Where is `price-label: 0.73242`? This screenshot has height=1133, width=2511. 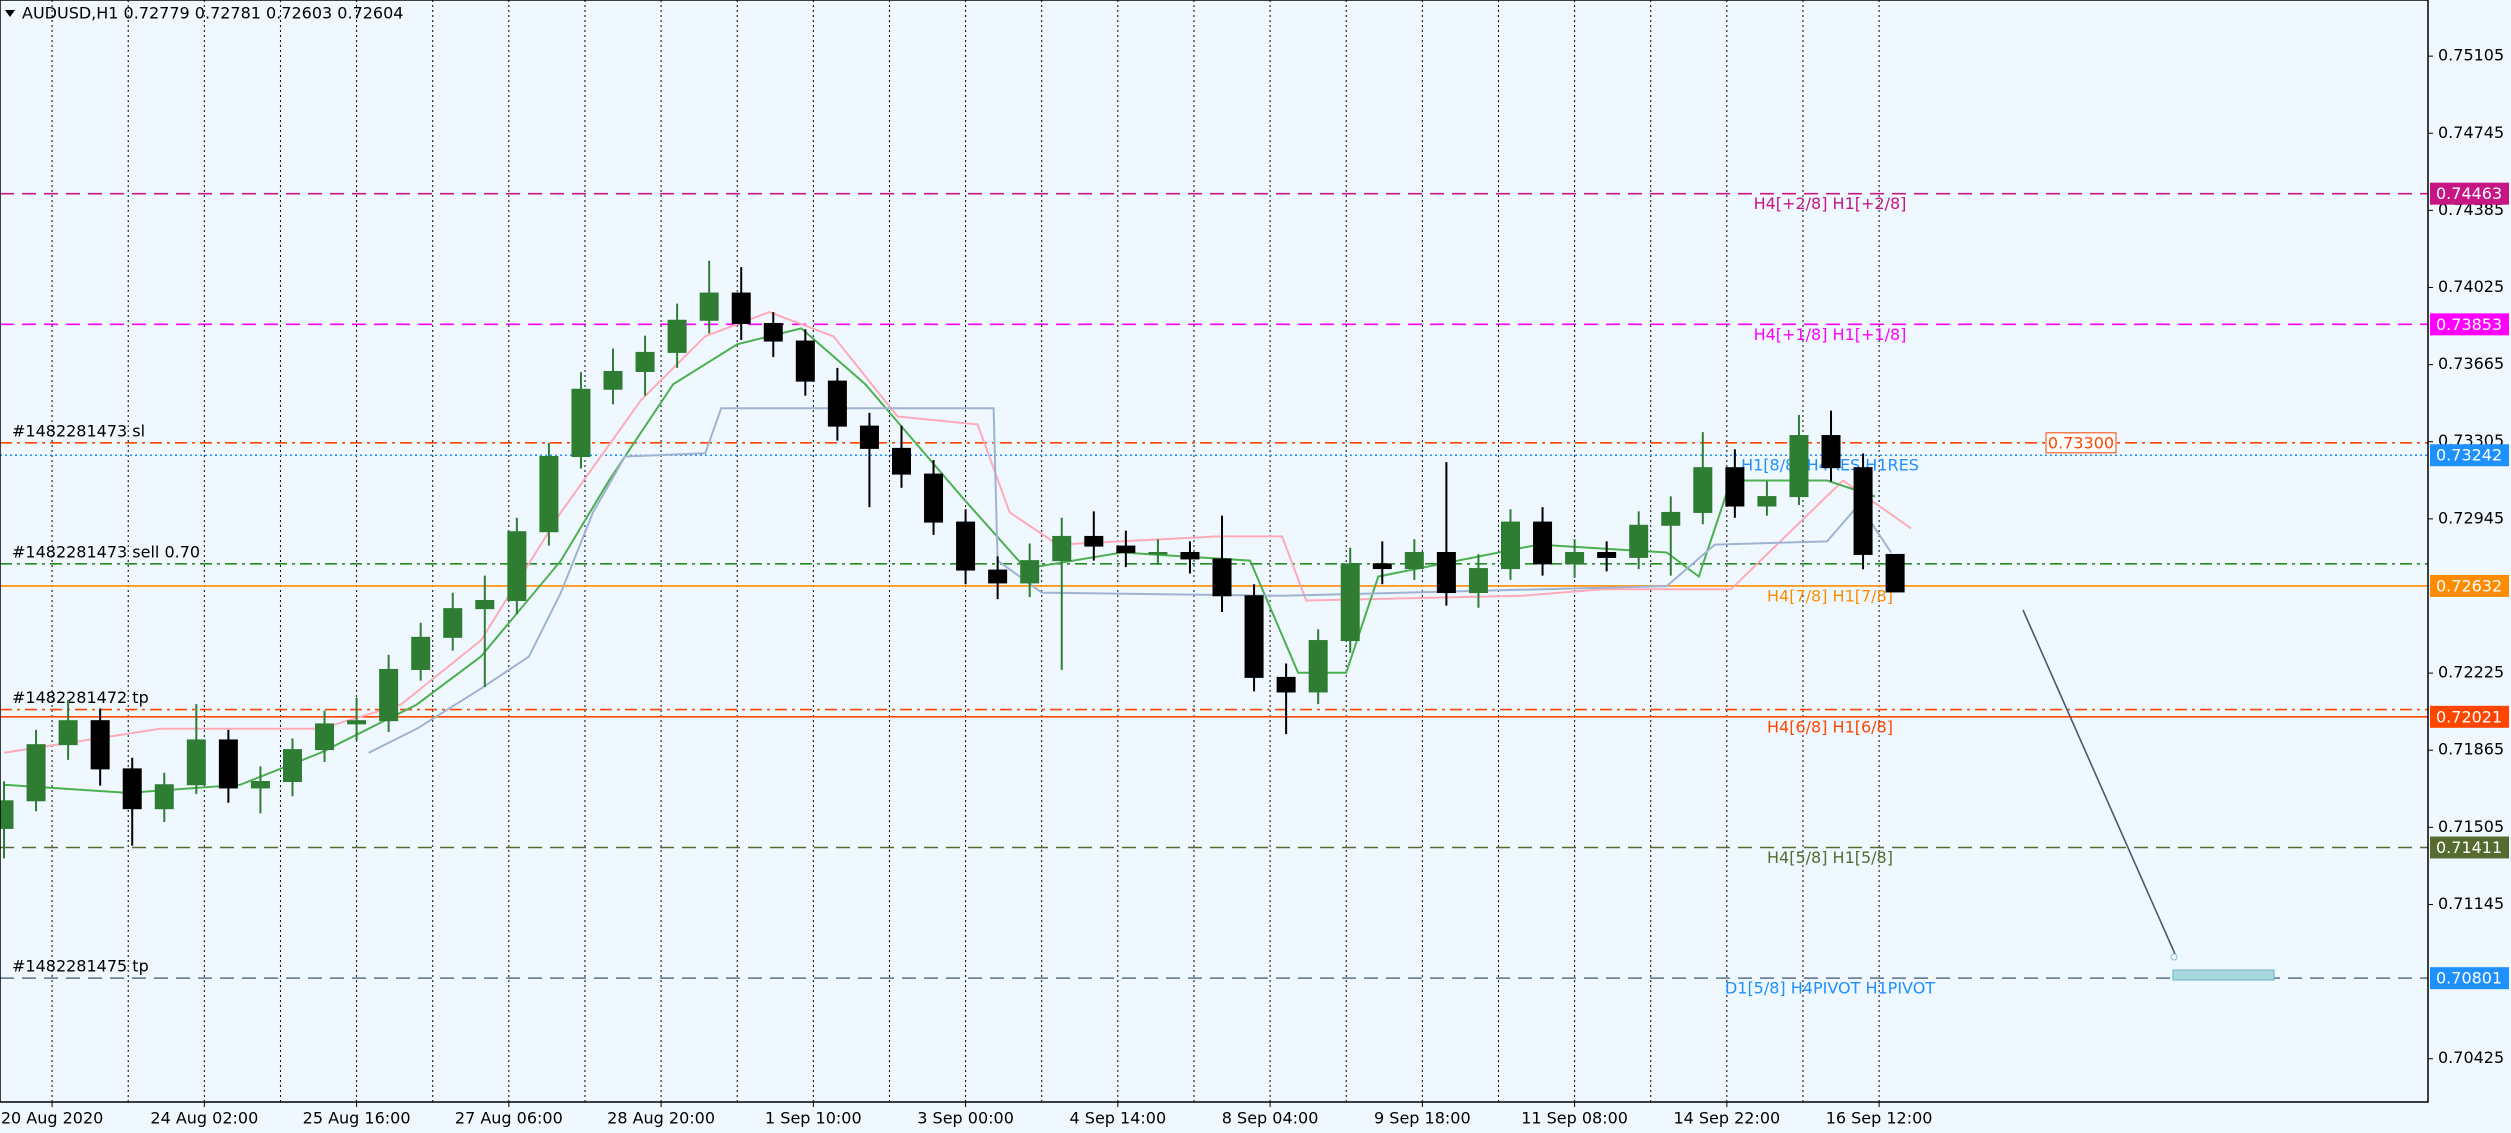
price-label: 0.73242 is located at coordinates (2469, 455).